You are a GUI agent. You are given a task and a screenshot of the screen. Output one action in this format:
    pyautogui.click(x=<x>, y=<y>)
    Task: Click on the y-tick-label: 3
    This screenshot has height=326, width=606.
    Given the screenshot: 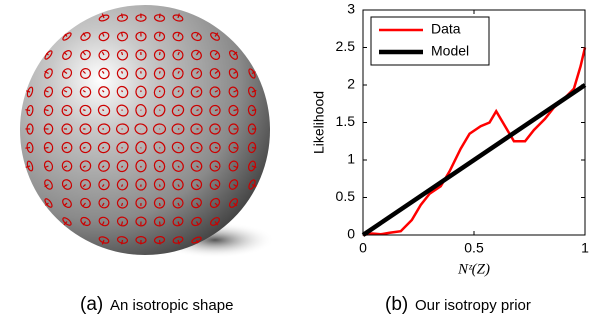 What is the action you would take?
    pyautogui.click(x=351, y=9)
    